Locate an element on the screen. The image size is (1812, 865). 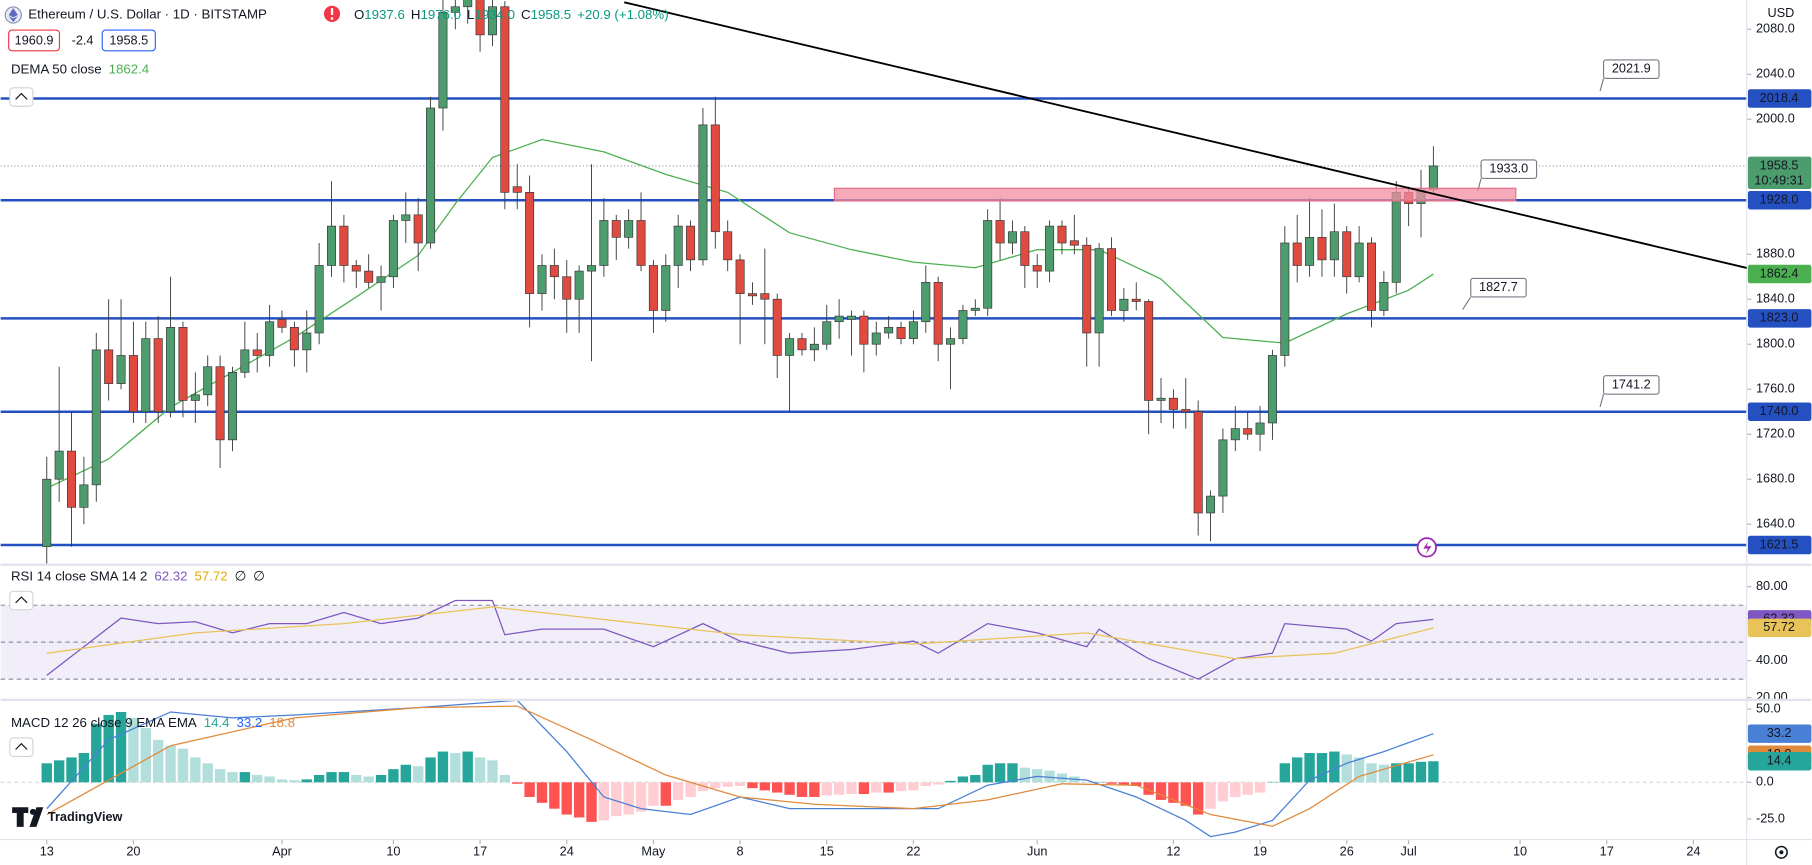
ohlc-key: L is located at coordinates (470, 14).